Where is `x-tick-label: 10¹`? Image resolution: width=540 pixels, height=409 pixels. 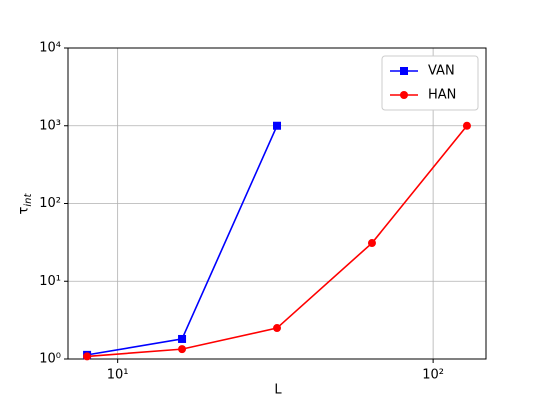 x-tick-label: 10¹ is located at coordinates (118, 375).